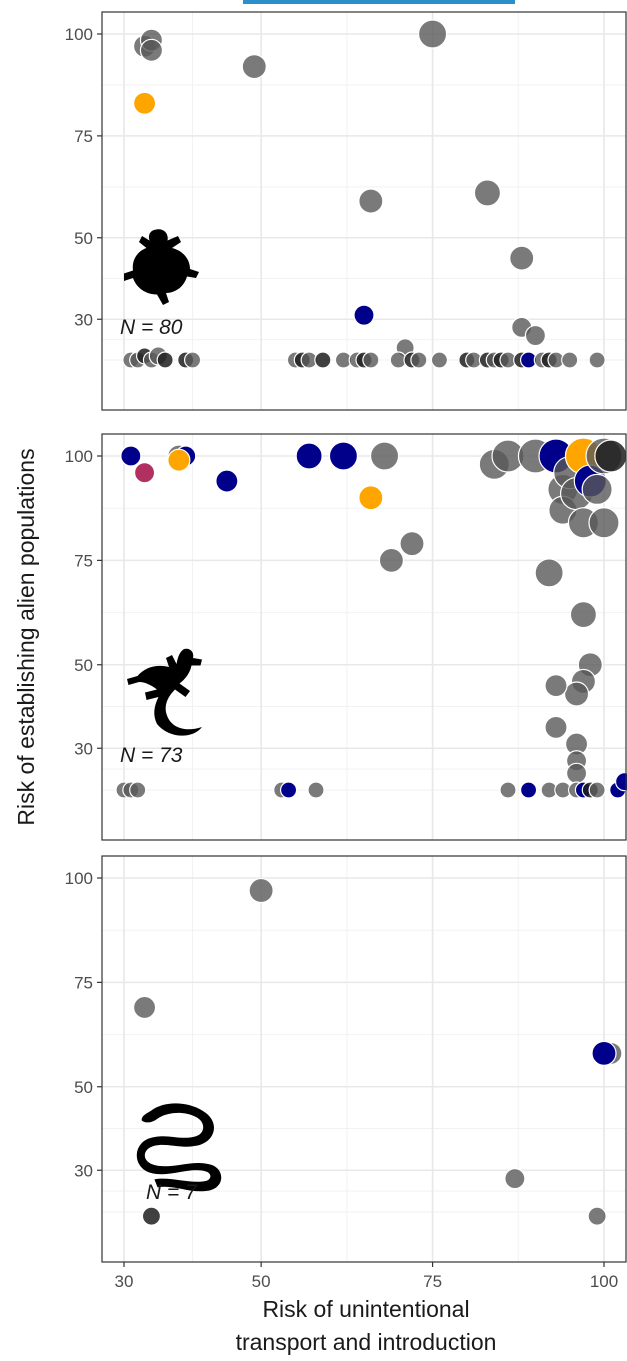 The height and width of the screenshot is (1361, 627). Describe the element at coordinates (161, 267) in the screenshot. I see `frog-icon` at that location.